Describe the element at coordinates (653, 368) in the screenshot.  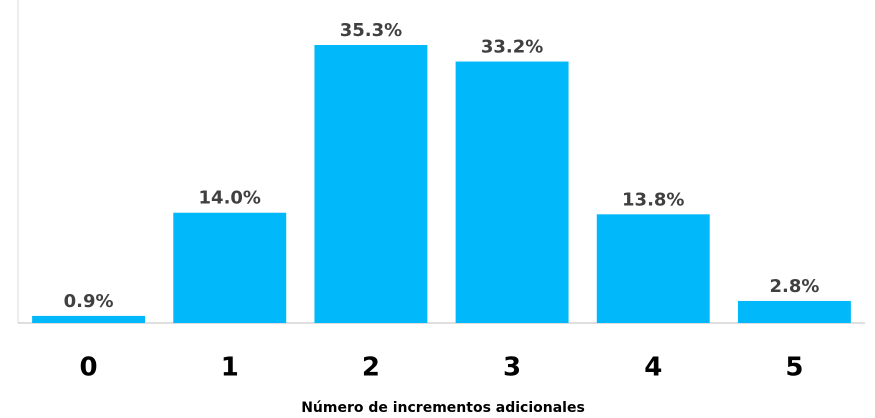
I see `x-tick-label: 4` at that location.